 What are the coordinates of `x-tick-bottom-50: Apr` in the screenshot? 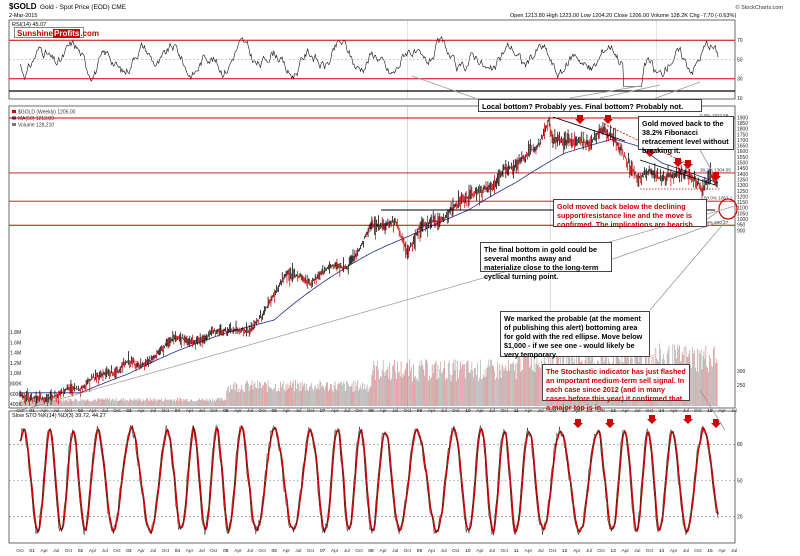 It's located at (626, 551).